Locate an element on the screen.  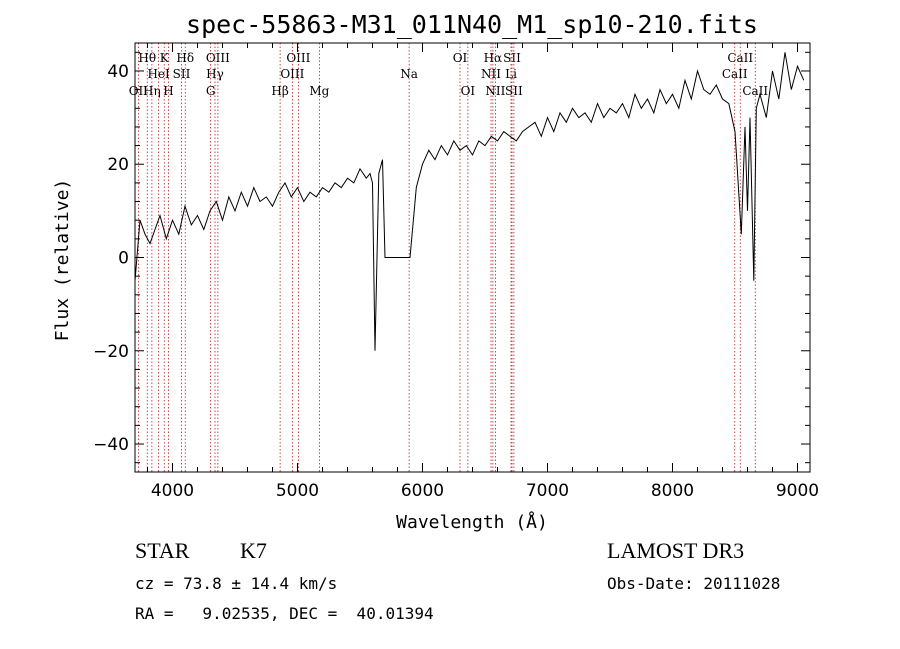
x-tick-label: 7000 is located at coordinates (547, 491).